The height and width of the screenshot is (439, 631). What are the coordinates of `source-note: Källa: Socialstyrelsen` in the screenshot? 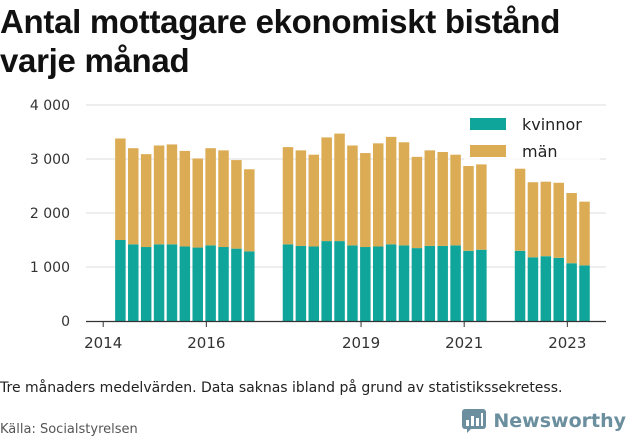 It's located at (69, 429).